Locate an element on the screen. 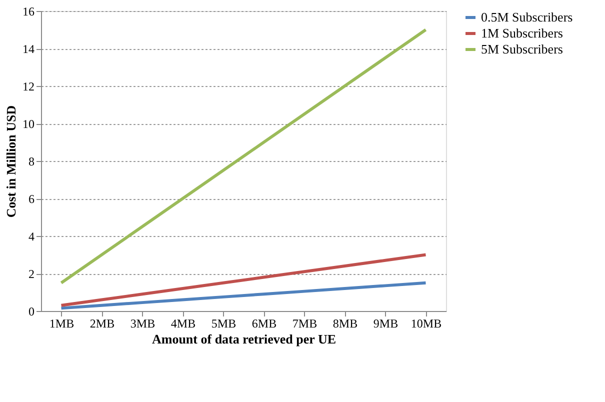 The width and height of the screenshot is (605, 402). y-tick-label: 8 is located at coordinates (31, 161).